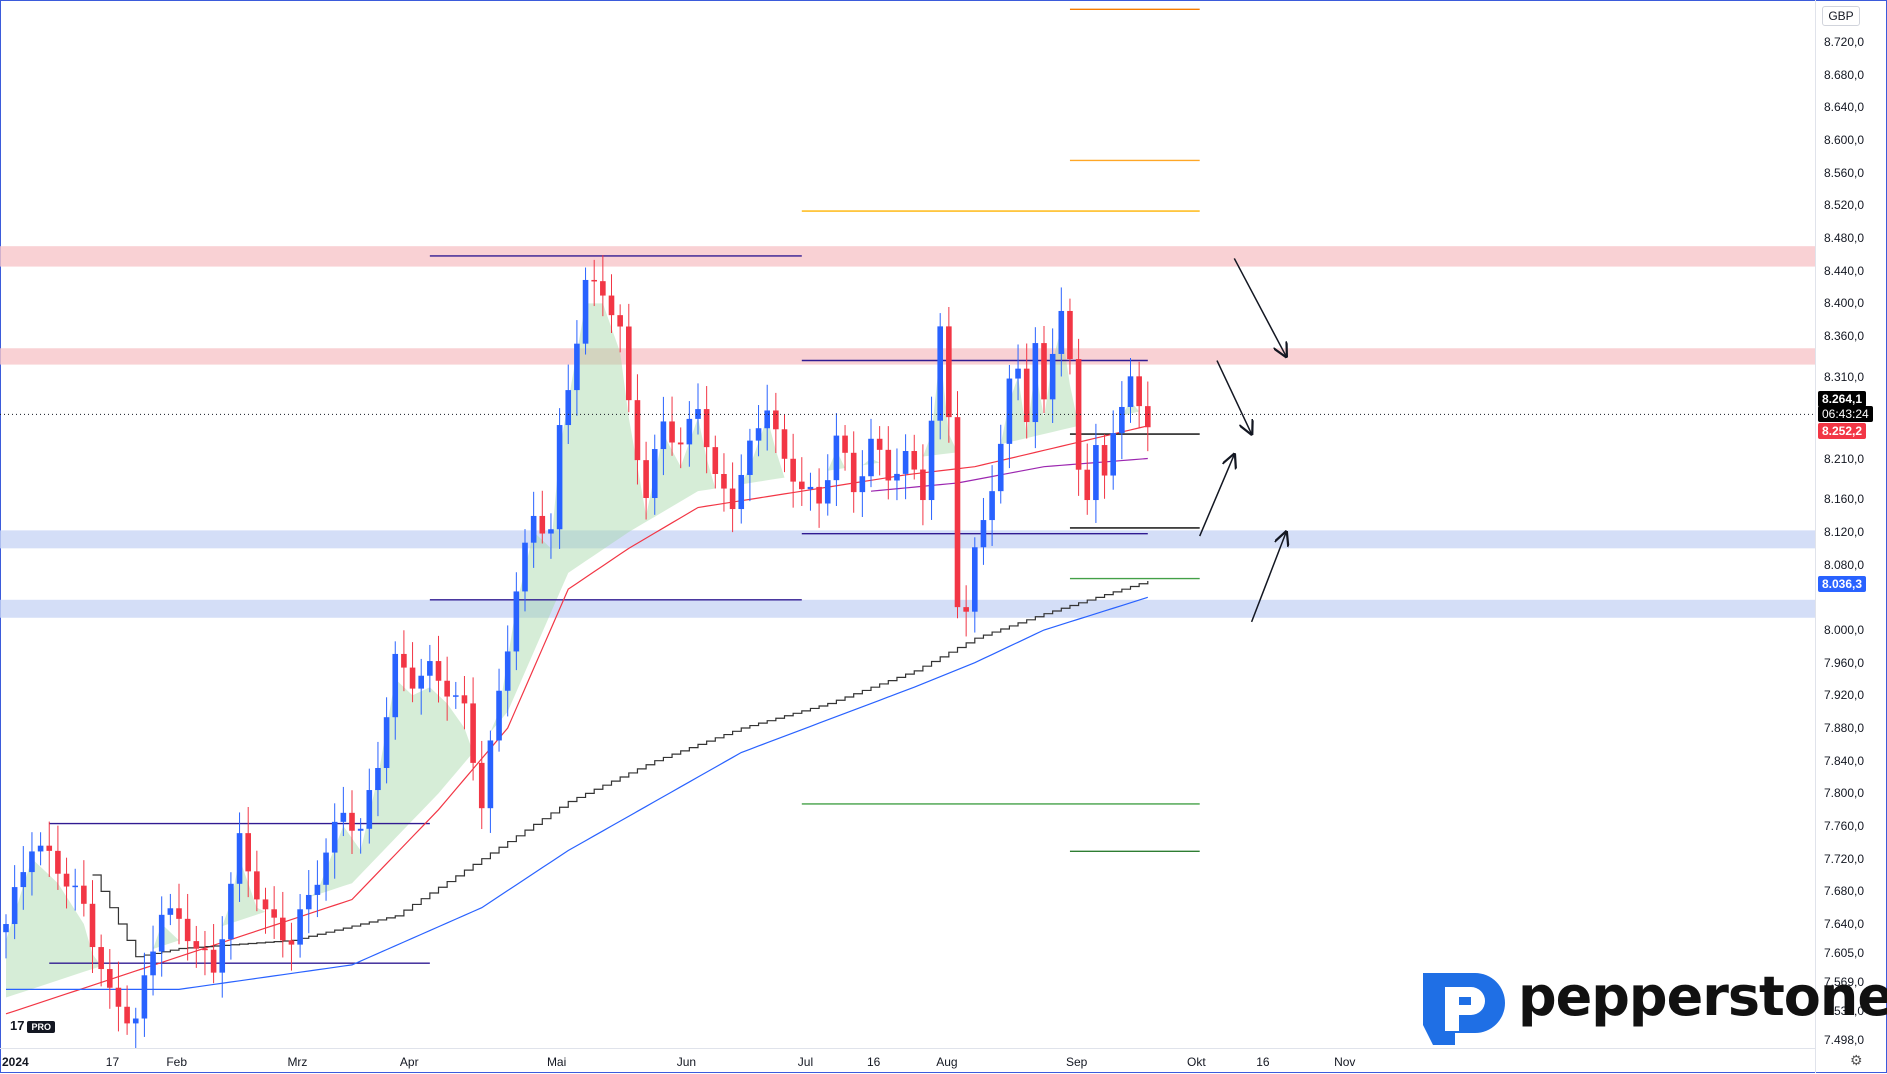 This screenshot has width=1887, height=1074. I want to click on blue-price-badge: 8.036,3, so click(1842, 584).